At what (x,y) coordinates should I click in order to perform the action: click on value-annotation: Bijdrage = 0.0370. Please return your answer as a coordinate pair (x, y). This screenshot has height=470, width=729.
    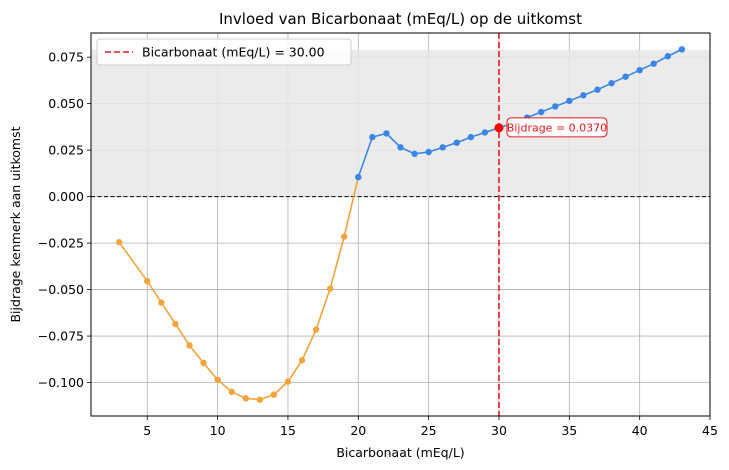
    Looking at the image, I should click on (557, 127).